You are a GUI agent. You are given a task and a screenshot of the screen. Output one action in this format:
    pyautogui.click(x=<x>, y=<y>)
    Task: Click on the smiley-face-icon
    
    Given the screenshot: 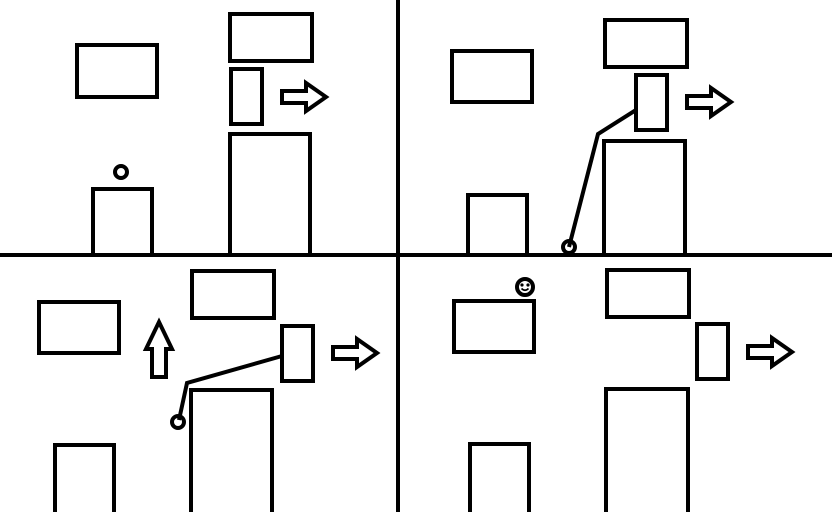 What is the action you would take?
    pyautogui.click(x=525, y=287)
    